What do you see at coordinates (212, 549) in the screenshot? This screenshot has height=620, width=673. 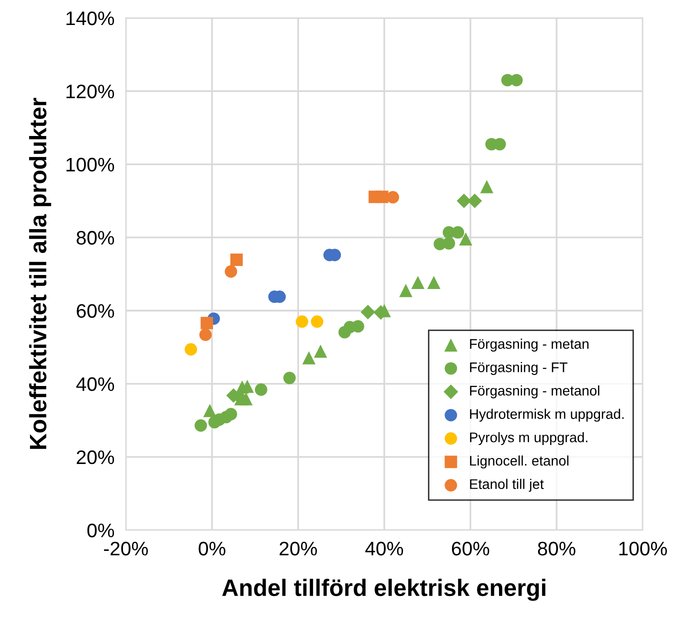 I see `x-tick-label: 0%` at bounding box center [212, 549].